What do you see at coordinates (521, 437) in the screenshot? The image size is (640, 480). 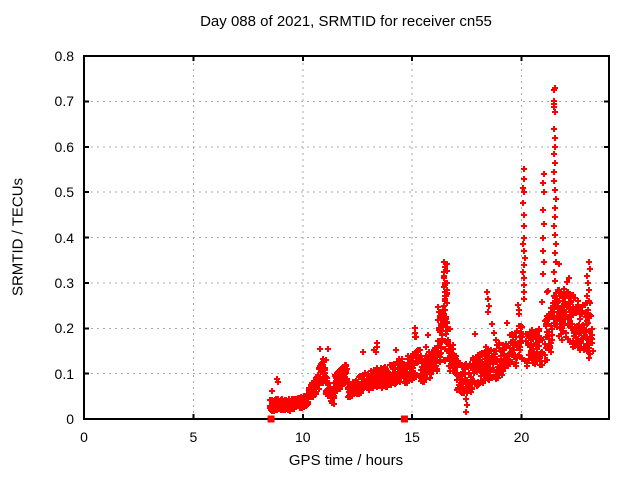 I see `x-tick-label: 20` at bounding box center [521, 437].